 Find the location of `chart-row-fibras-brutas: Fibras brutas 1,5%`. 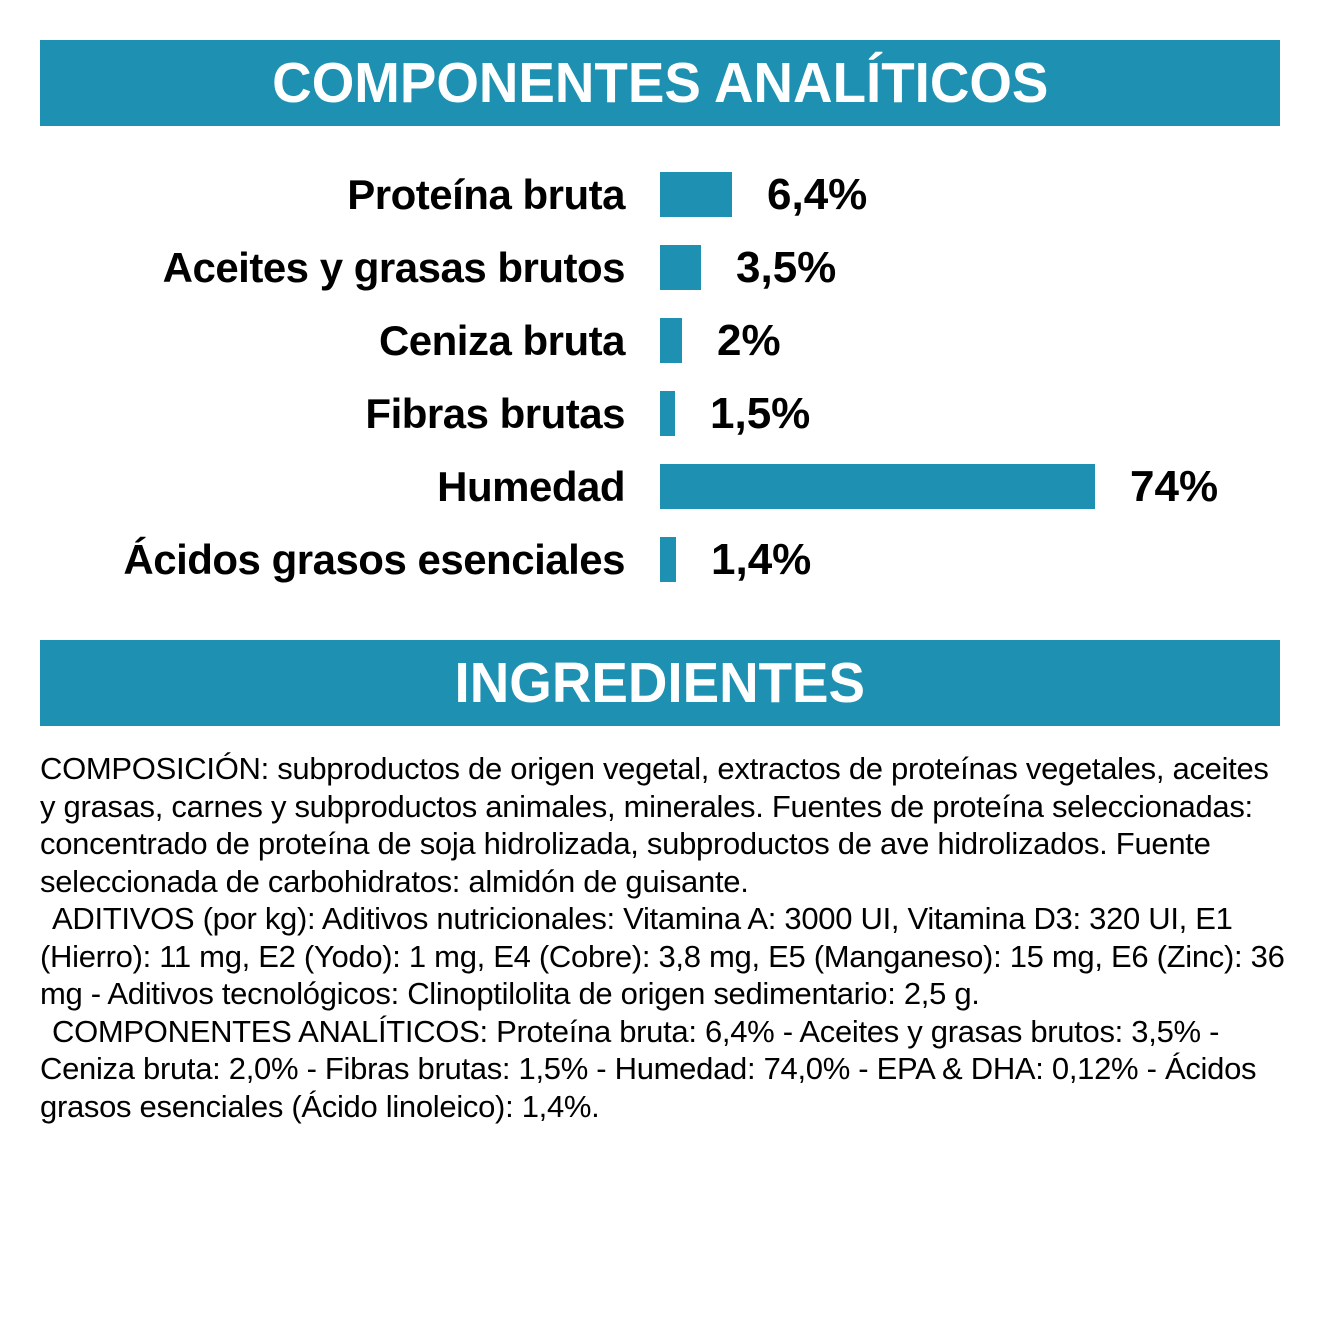

chart-row-fibras-brutas: Fibras brutas 1,5% is located at coordinates (660, 413).